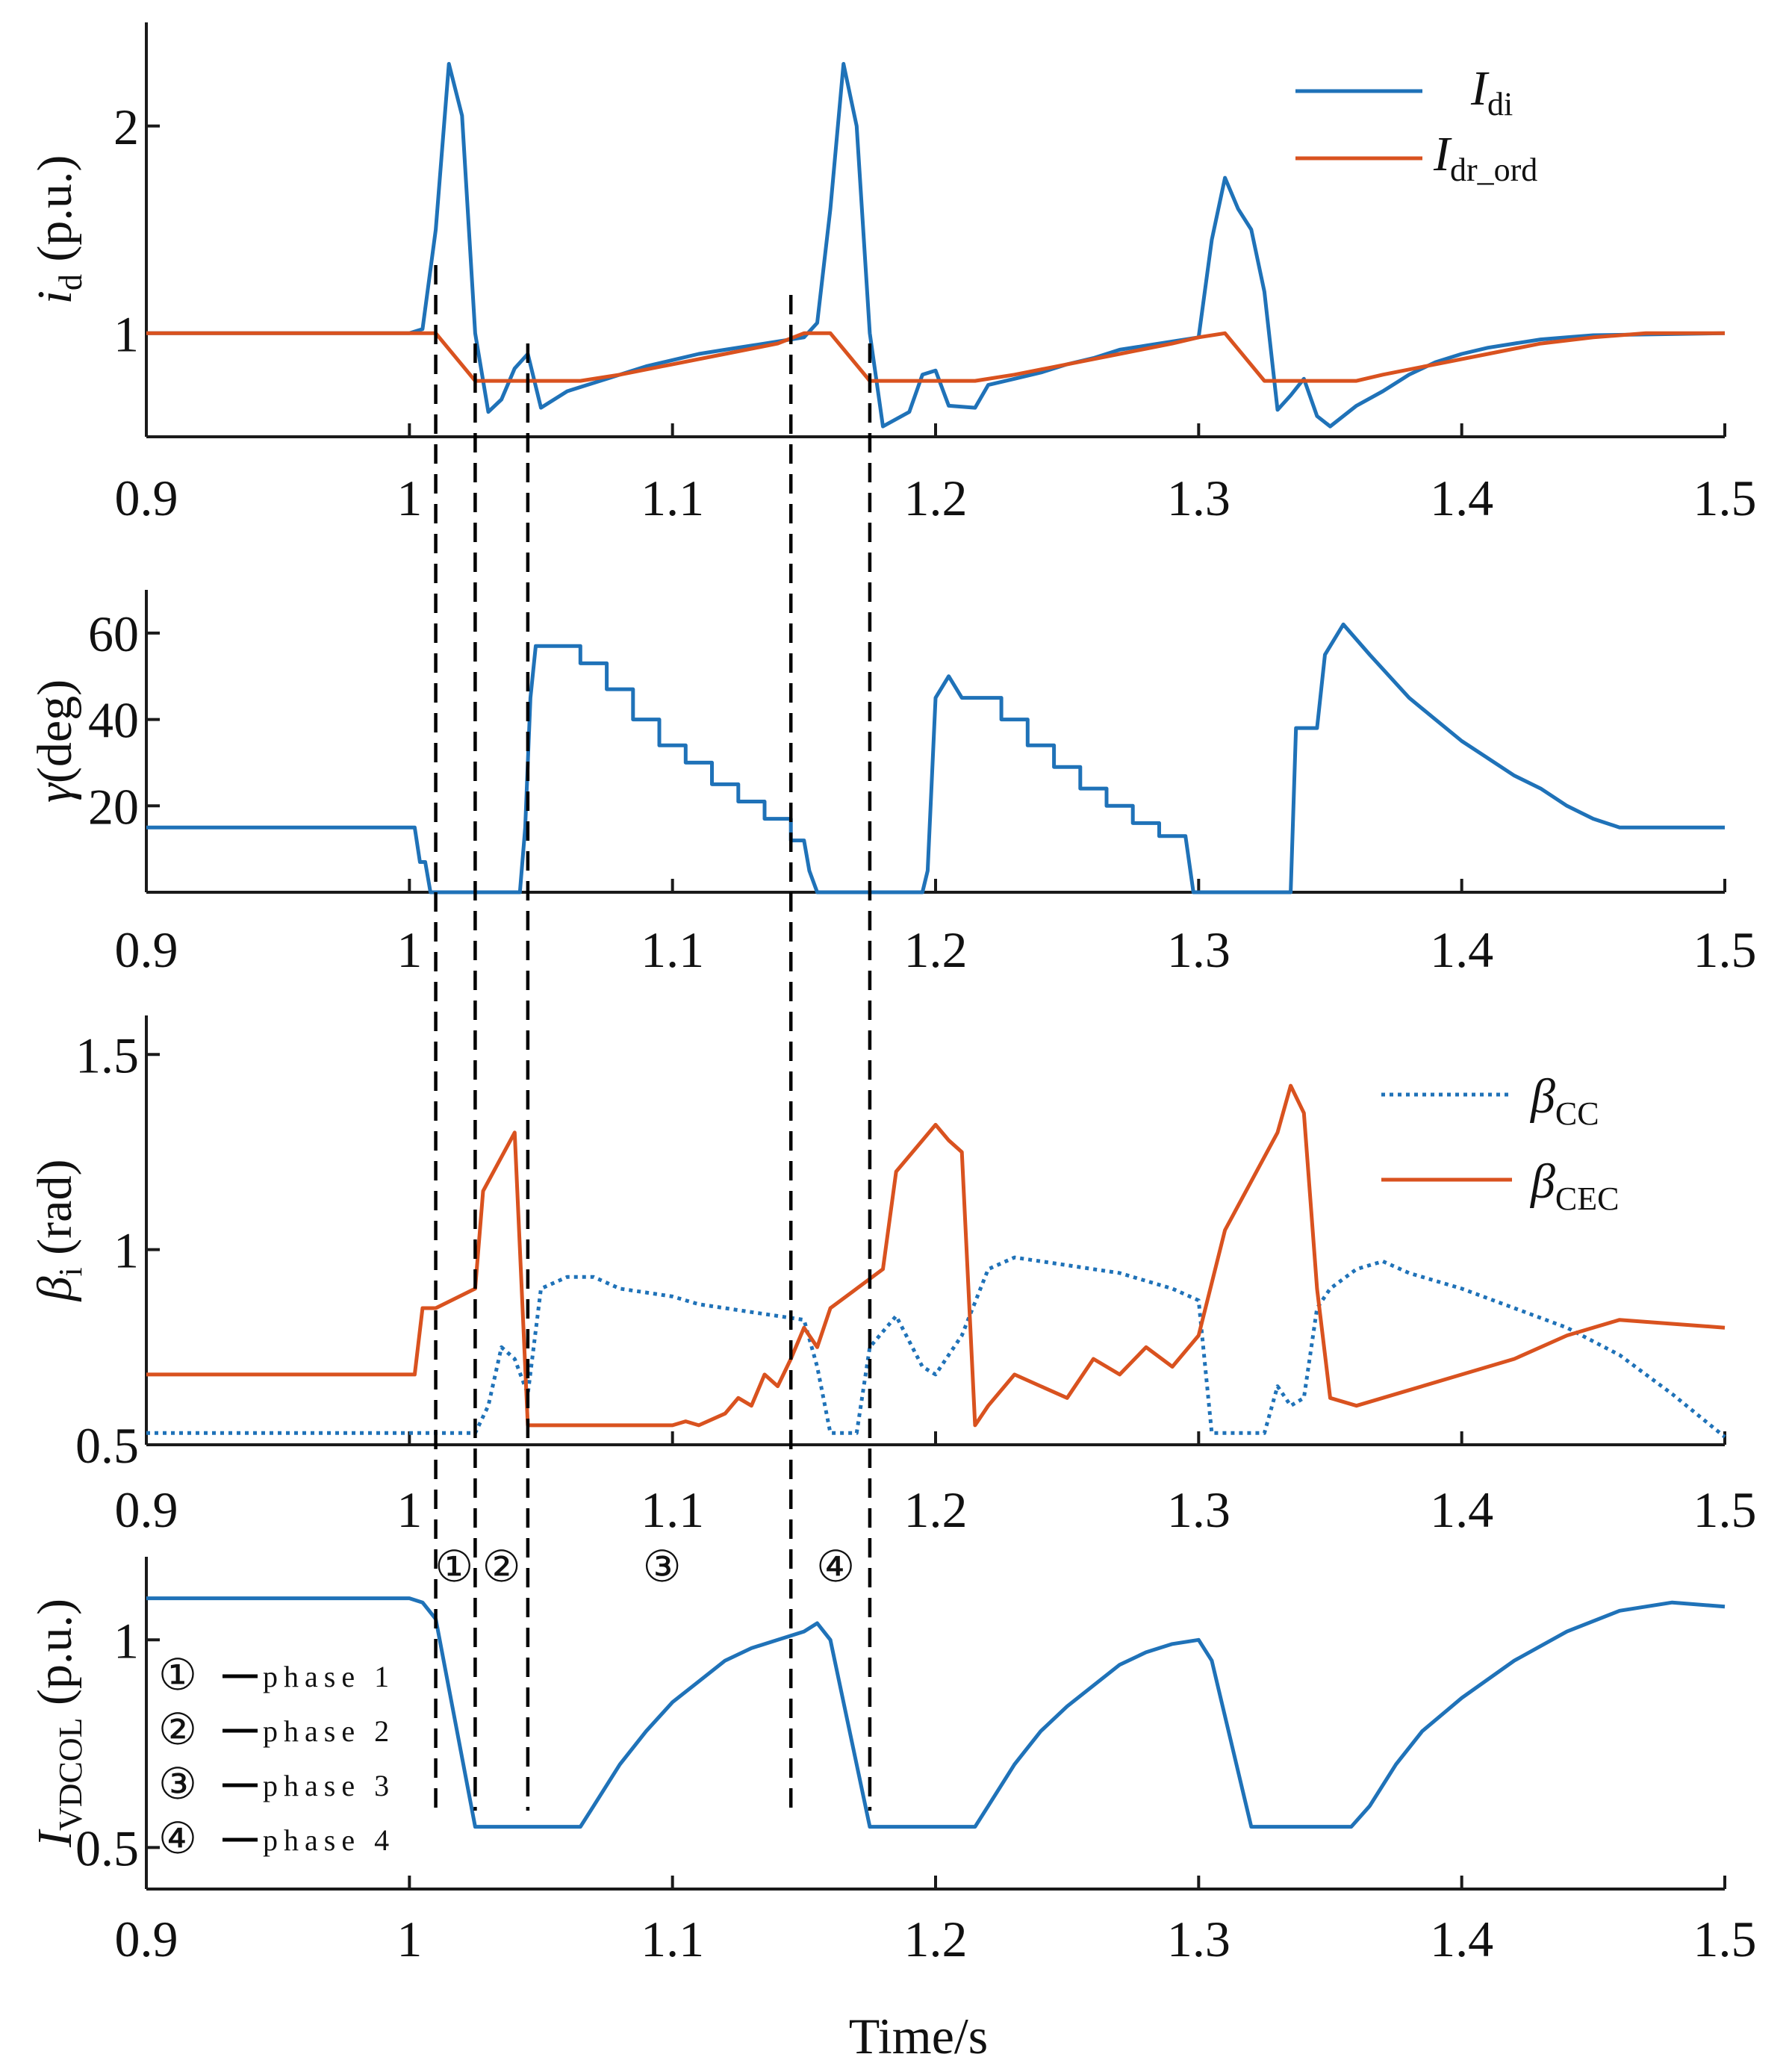 This screenshot has width=1792, height=2063. What do you see at coordinates (276, 1757) in the screenshot?
I see `phase-legend: ① phase 1 ② phase 2 ③ phase 3 ④ phase 4` at bounding box center [276, 1757].